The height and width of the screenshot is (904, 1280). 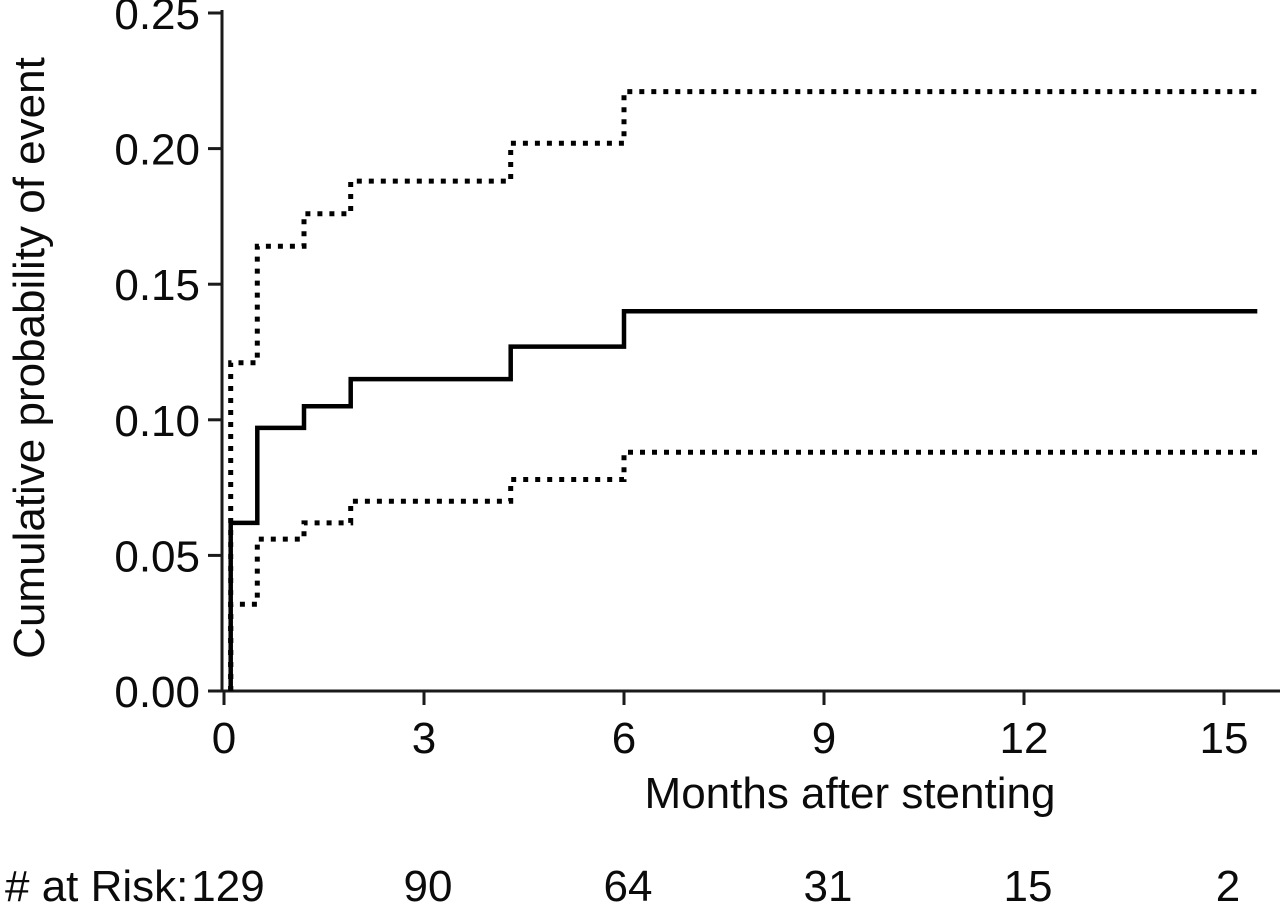 What do you see at coordinates (96, 883) in the screenshot?
I see `risk-table-label: # at Risk:` at bounding box center [96, 883].